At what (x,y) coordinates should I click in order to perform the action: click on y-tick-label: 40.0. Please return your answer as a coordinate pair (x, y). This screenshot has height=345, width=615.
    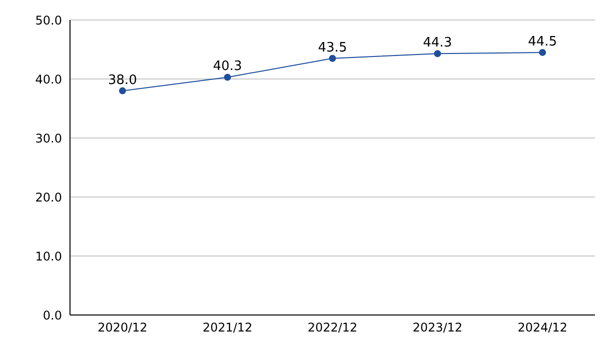
    Looking at the image, I should click on (48, 79).